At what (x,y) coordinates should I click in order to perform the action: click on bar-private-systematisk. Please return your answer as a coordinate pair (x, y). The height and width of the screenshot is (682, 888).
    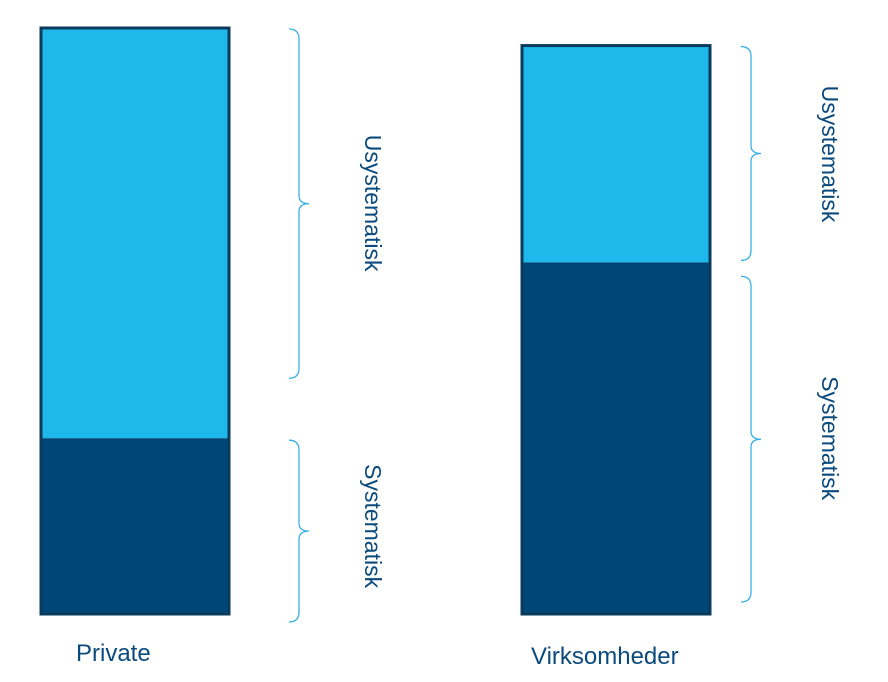
    Looking at the image, I should click on (135, 526).